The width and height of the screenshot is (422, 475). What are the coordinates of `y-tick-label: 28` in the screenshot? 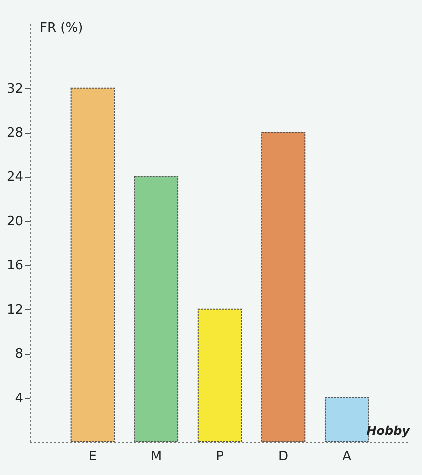 It's located at (15, 134).